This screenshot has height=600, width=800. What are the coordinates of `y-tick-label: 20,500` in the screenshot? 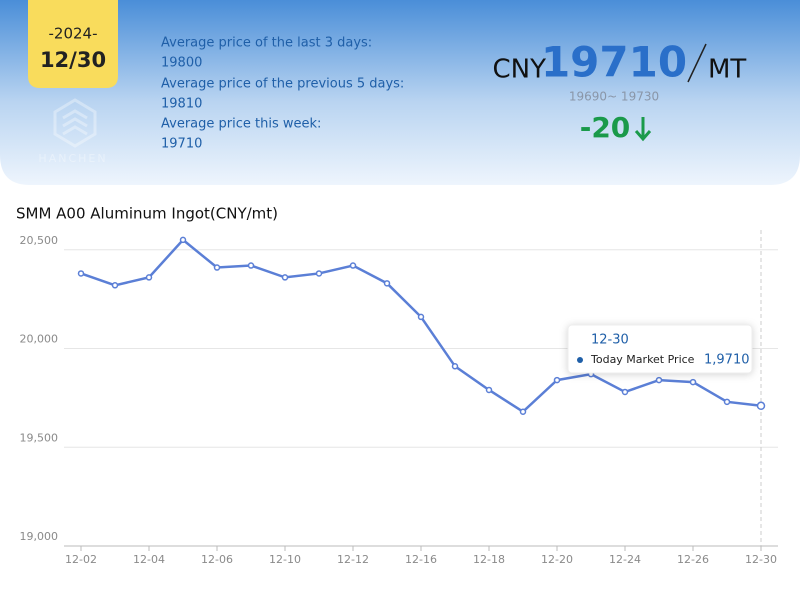 It's located at (39, 240).